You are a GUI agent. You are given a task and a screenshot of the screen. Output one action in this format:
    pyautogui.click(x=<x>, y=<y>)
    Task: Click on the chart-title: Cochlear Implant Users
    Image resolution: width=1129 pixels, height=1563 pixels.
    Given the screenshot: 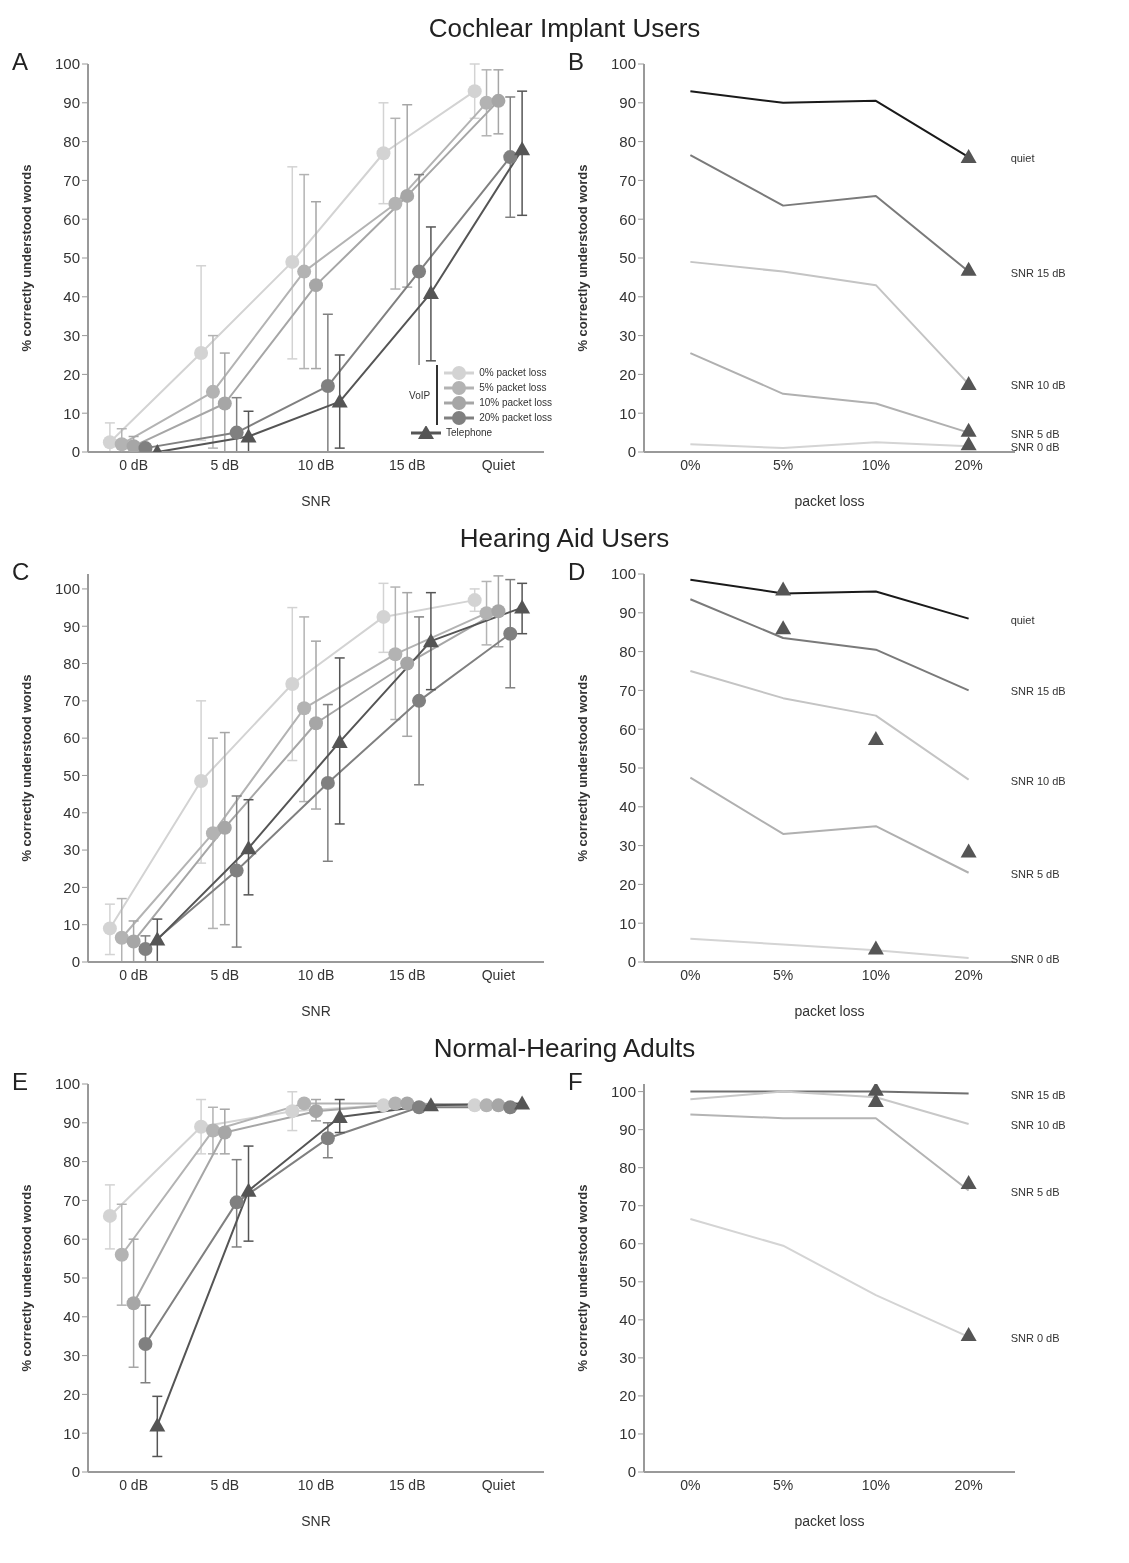 What is the action you would take?
    pyautogui.click(x=564, y=28)
    